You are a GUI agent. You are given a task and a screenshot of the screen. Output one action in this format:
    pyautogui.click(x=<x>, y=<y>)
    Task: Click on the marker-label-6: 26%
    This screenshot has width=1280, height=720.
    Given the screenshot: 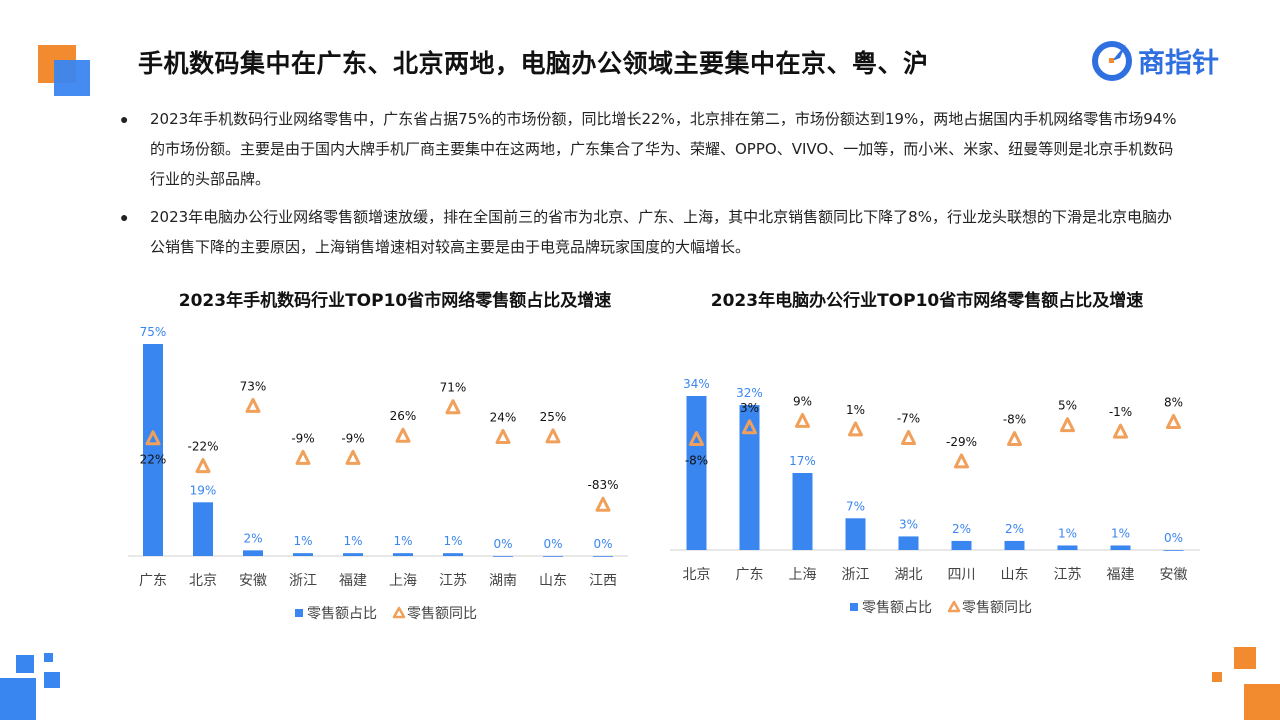 What is the action you would take?
    pyautogui.click(x=403, y=416)
    